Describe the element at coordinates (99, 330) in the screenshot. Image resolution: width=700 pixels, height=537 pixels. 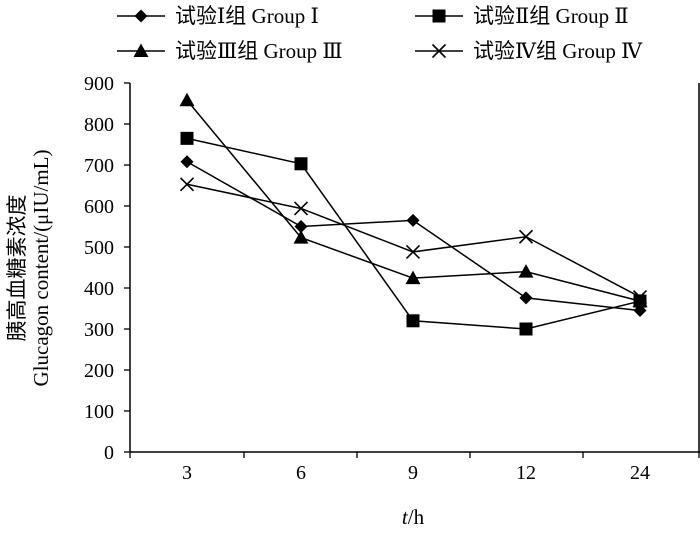
I see `y-tick-label: 300` at that location.